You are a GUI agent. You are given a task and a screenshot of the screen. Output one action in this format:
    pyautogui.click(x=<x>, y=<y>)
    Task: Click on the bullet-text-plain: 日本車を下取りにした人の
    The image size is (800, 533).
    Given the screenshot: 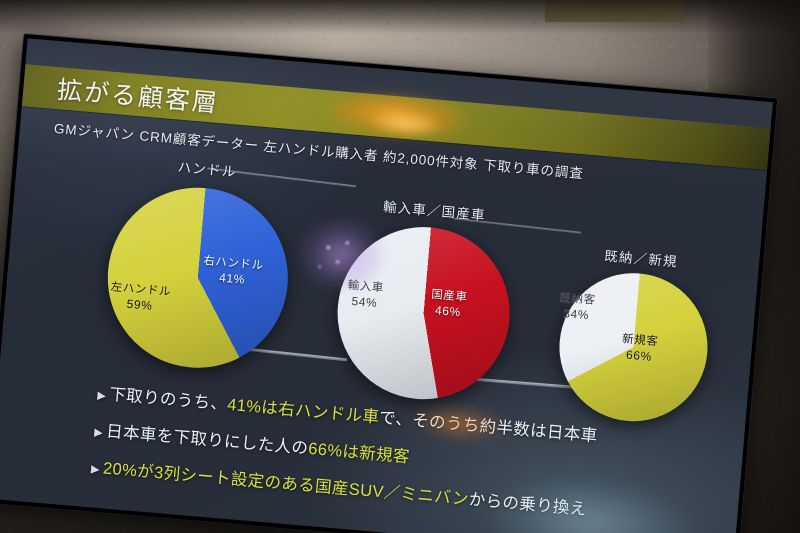 What is the action you would take?
    pyautogui.click(x=207, y=440)
    